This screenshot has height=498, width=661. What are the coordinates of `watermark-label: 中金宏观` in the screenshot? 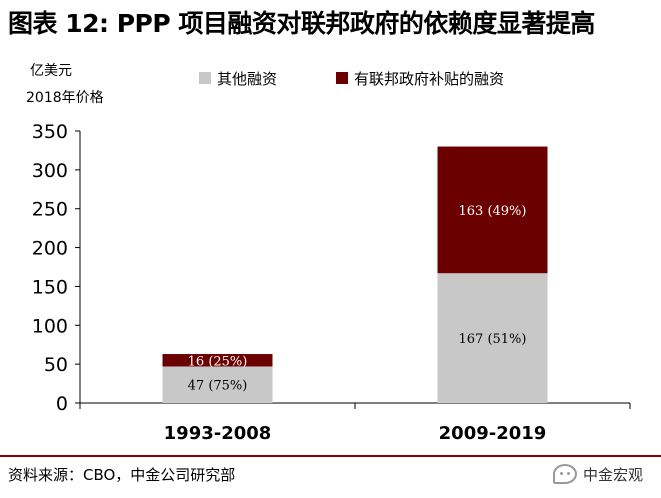 It's located at (612, 474).